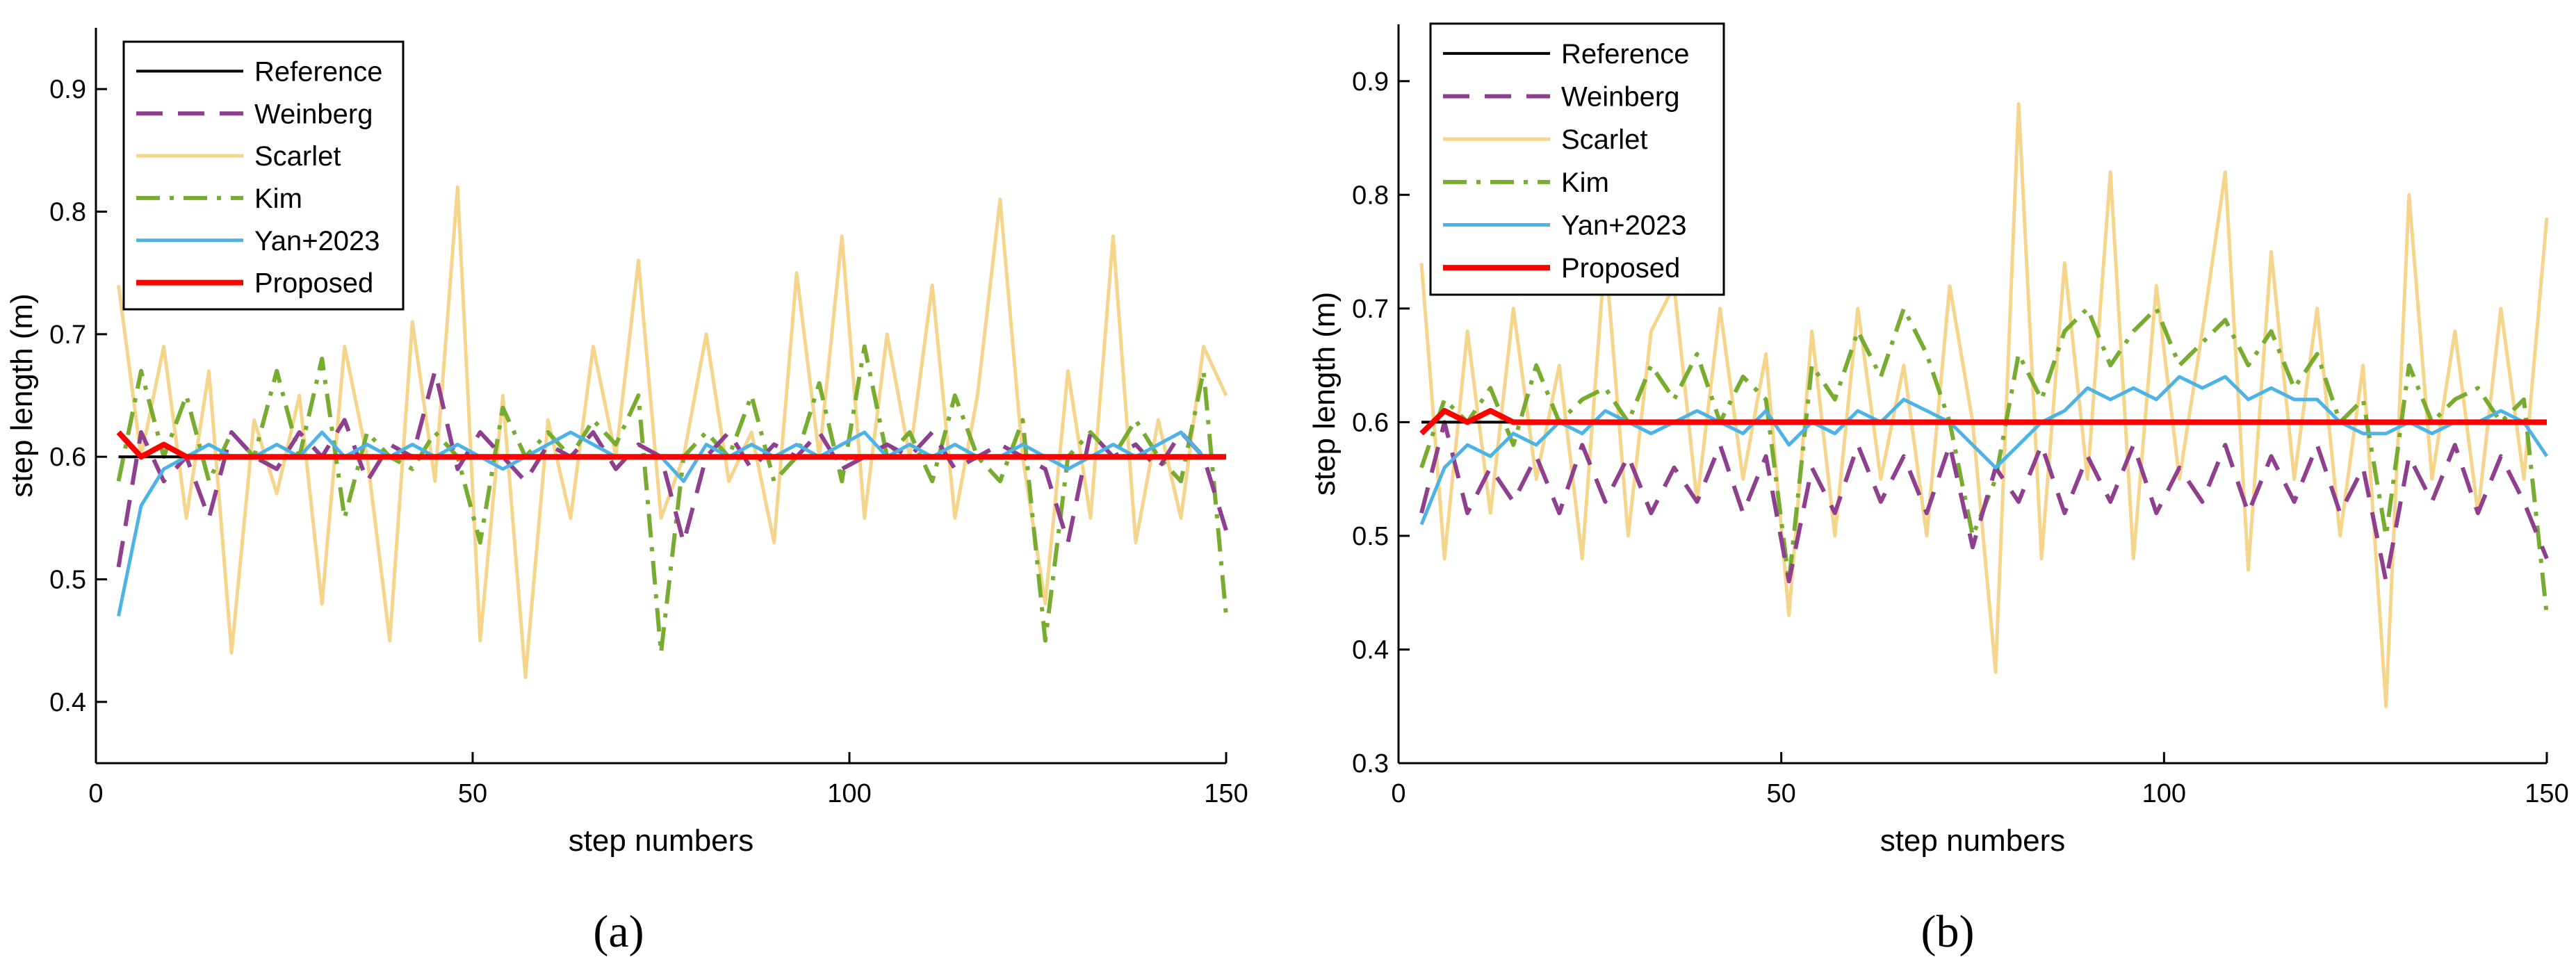 The width and height of the screenshot is (2576, 971). I want to click on series-line-yan-2023, so click(1984, 450).